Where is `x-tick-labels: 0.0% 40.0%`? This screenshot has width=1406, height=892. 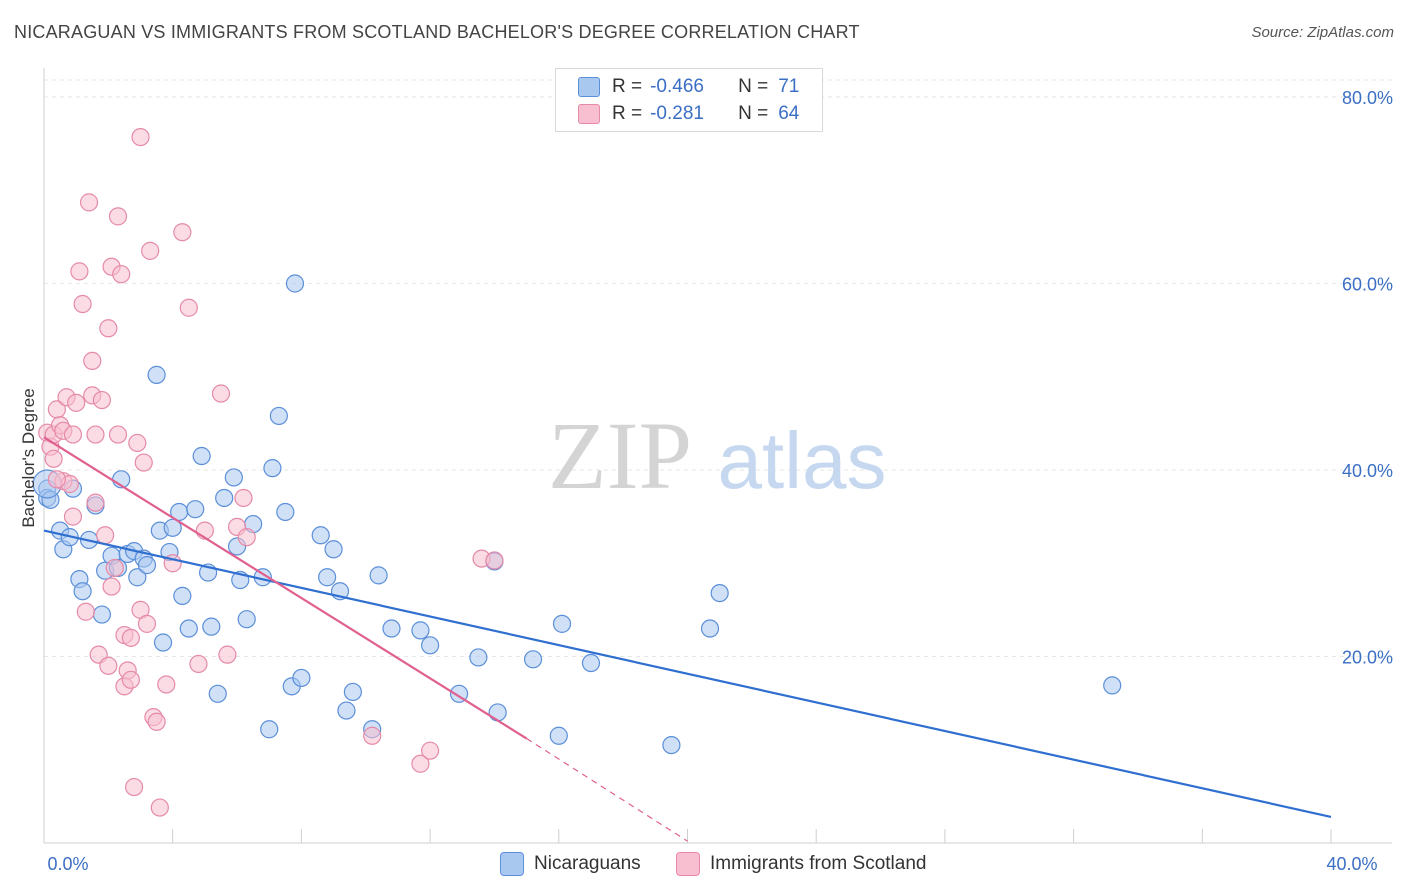 x-tick-labels: 0.0% 40.0% is located at coordinates (712, 864).